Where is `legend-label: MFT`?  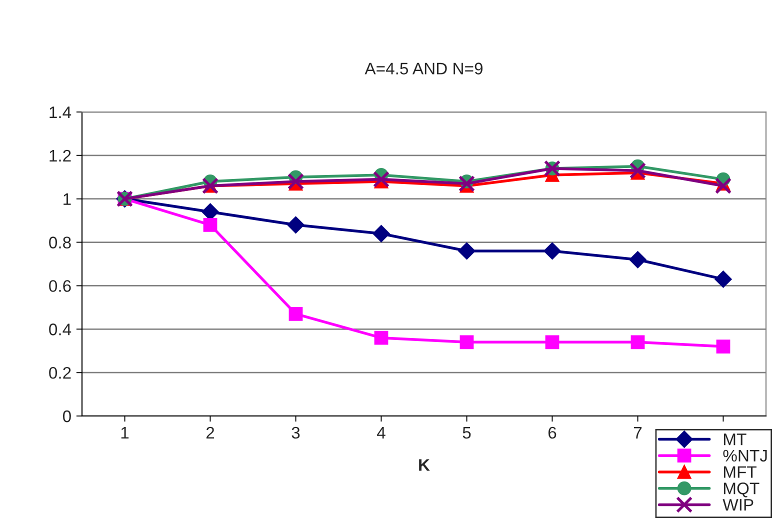 legend-label: MFT is located at coordinates (740, 472).